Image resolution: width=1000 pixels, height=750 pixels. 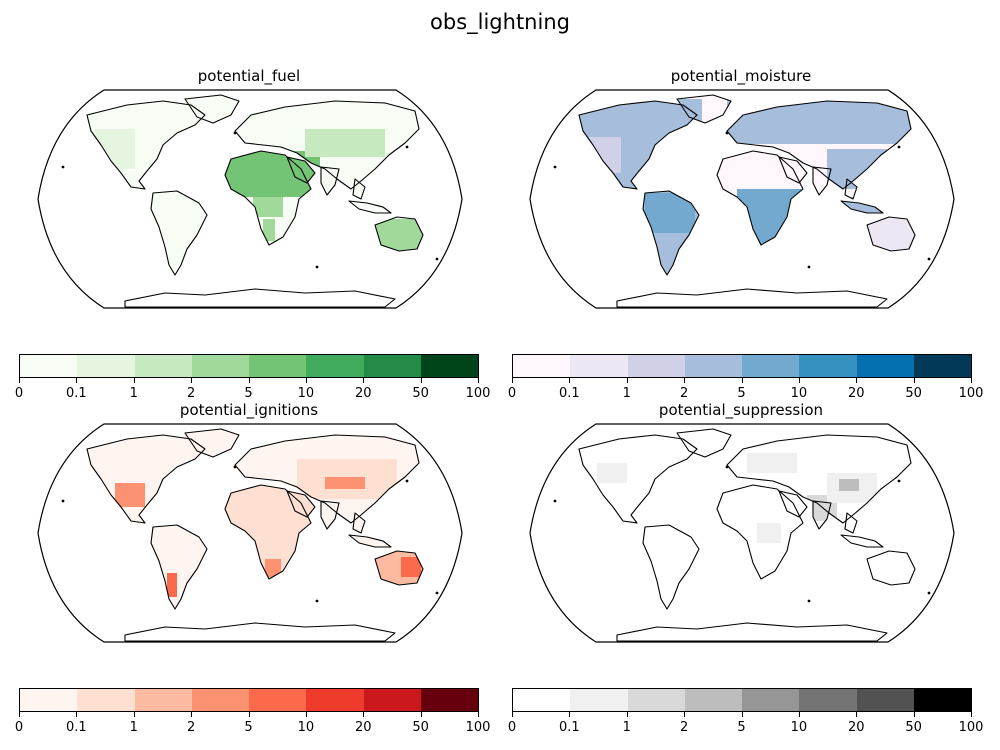 I want to click on colorbar-tick-label: 0, so click(x=19, y=727).